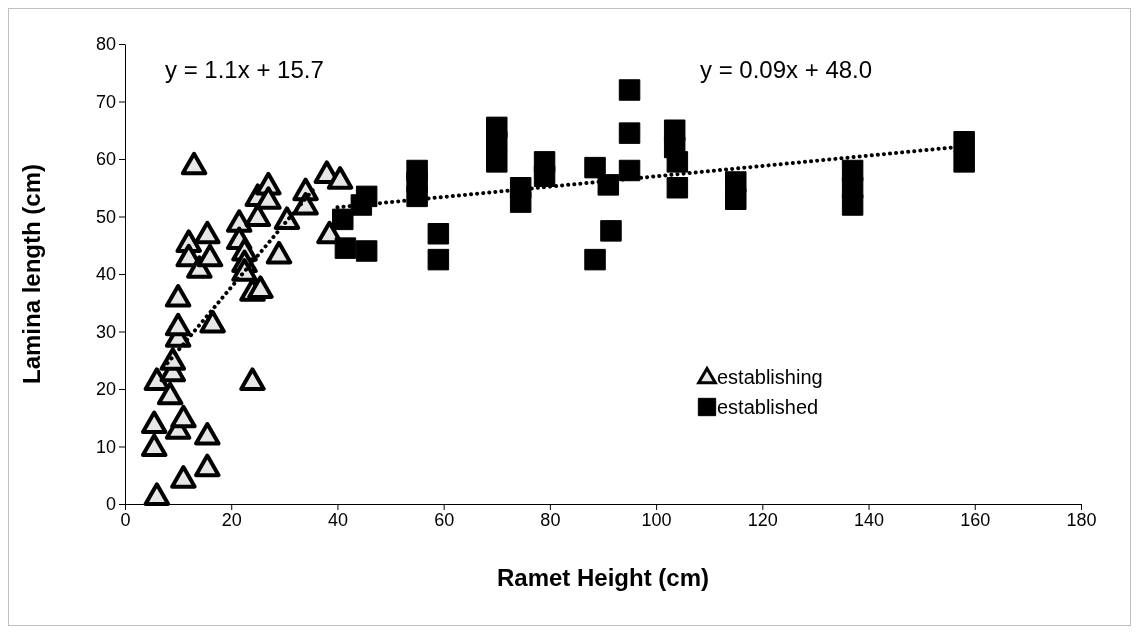 The image size is (1140, 635). What do you see at coordinates (768, 407) in the screenshot?
I see `legend-label: established` at bounding box center [768, 407].